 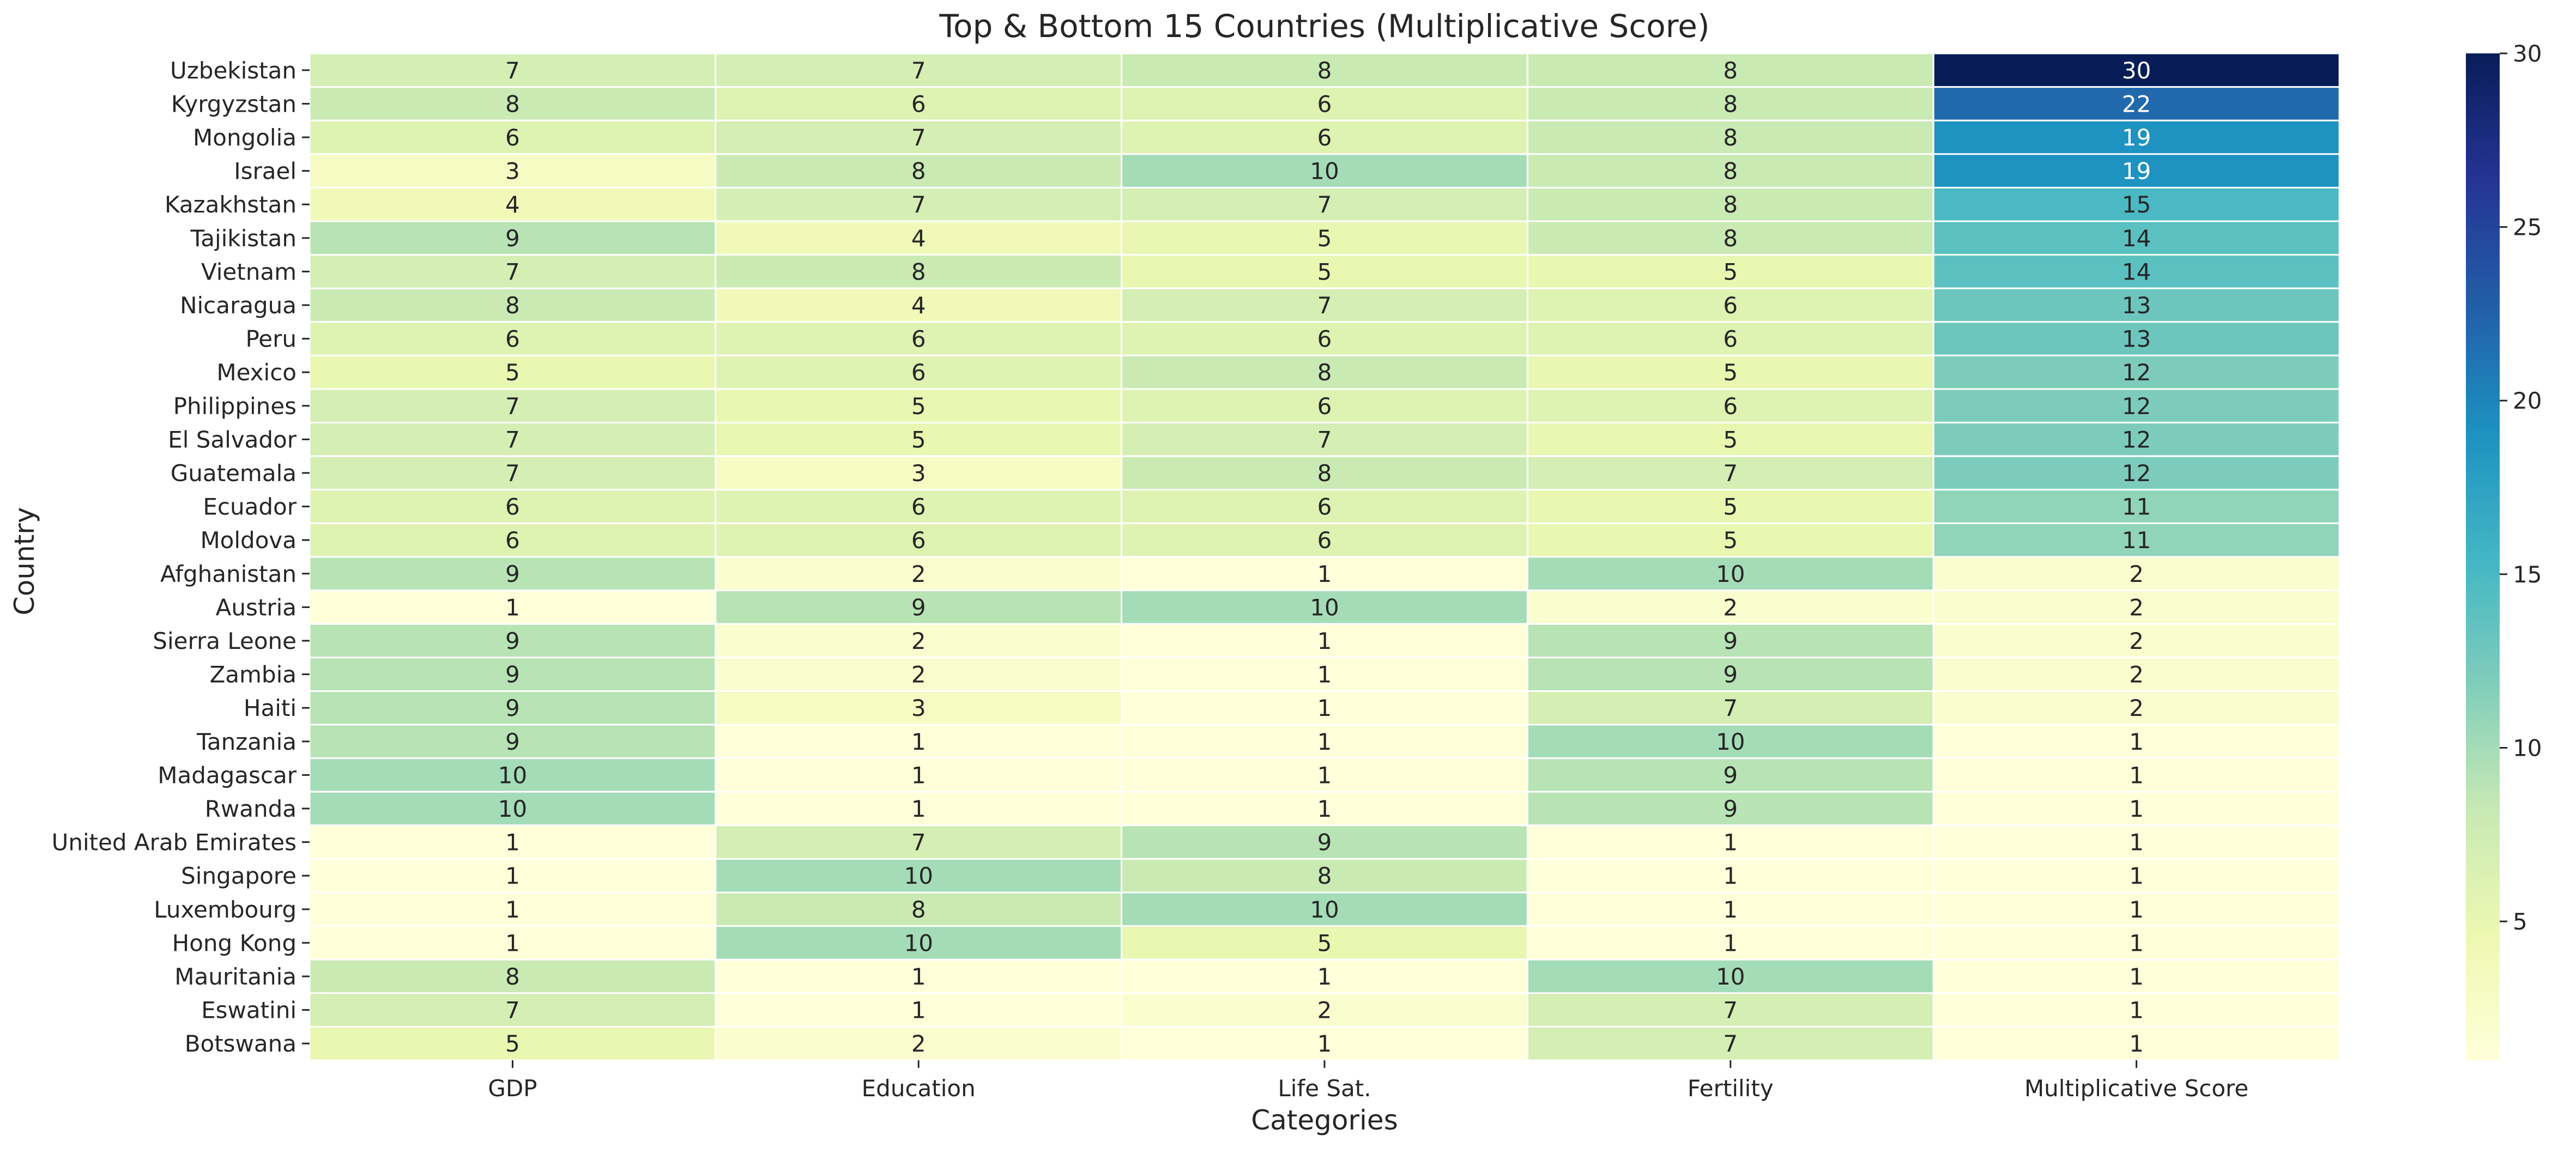 What do you see at coordinates (256, 607) in the screenshot?
I see `row-label: Austria` at bounding box center [256, 607].